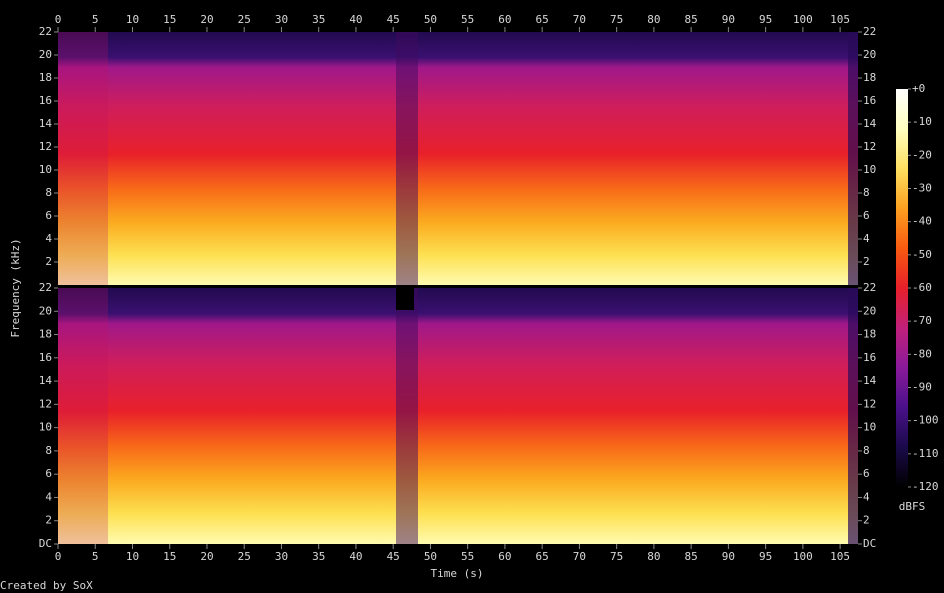 This screenshot has height=593, width=944. I want to click on colorbar-tick-label: -120, so click(925, 486).